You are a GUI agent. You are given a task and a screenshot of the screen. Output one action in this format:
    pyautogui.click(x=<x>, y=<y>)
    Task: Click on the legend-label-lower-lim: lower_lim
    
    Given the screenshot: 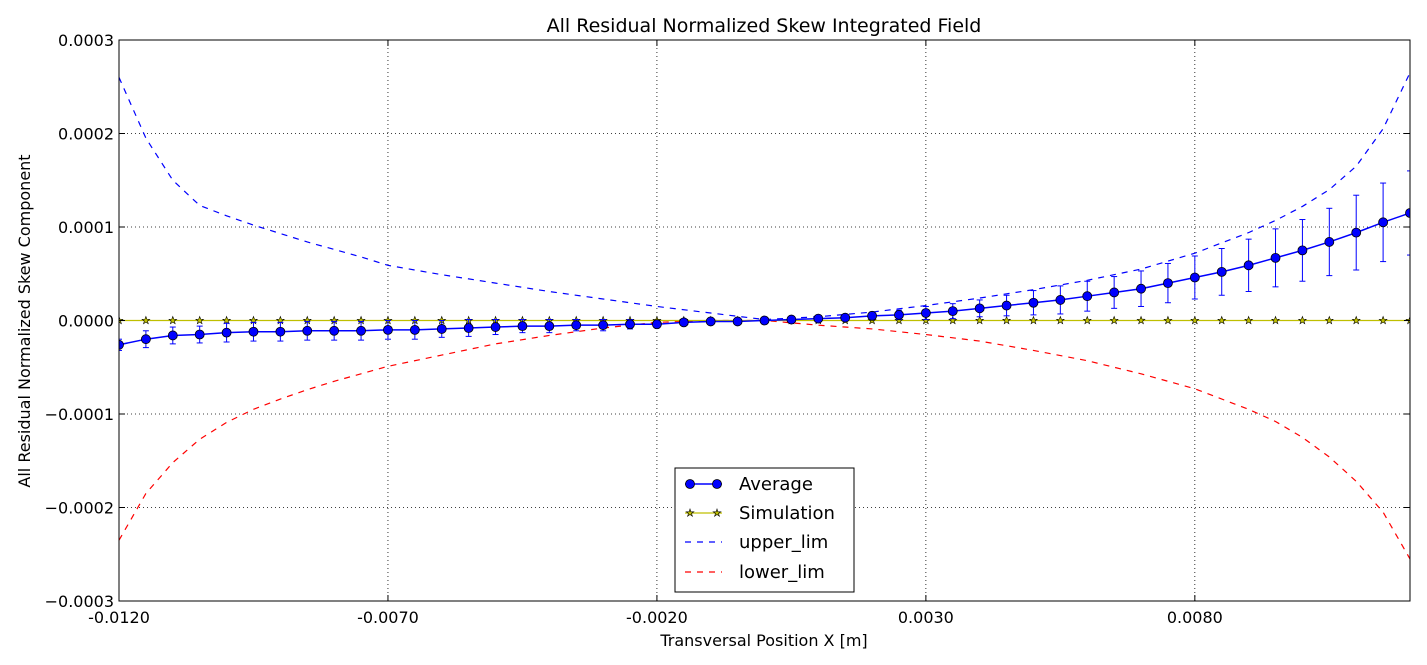 What is the action you would take?
    pyautogui.click(x=782, y=572)
    